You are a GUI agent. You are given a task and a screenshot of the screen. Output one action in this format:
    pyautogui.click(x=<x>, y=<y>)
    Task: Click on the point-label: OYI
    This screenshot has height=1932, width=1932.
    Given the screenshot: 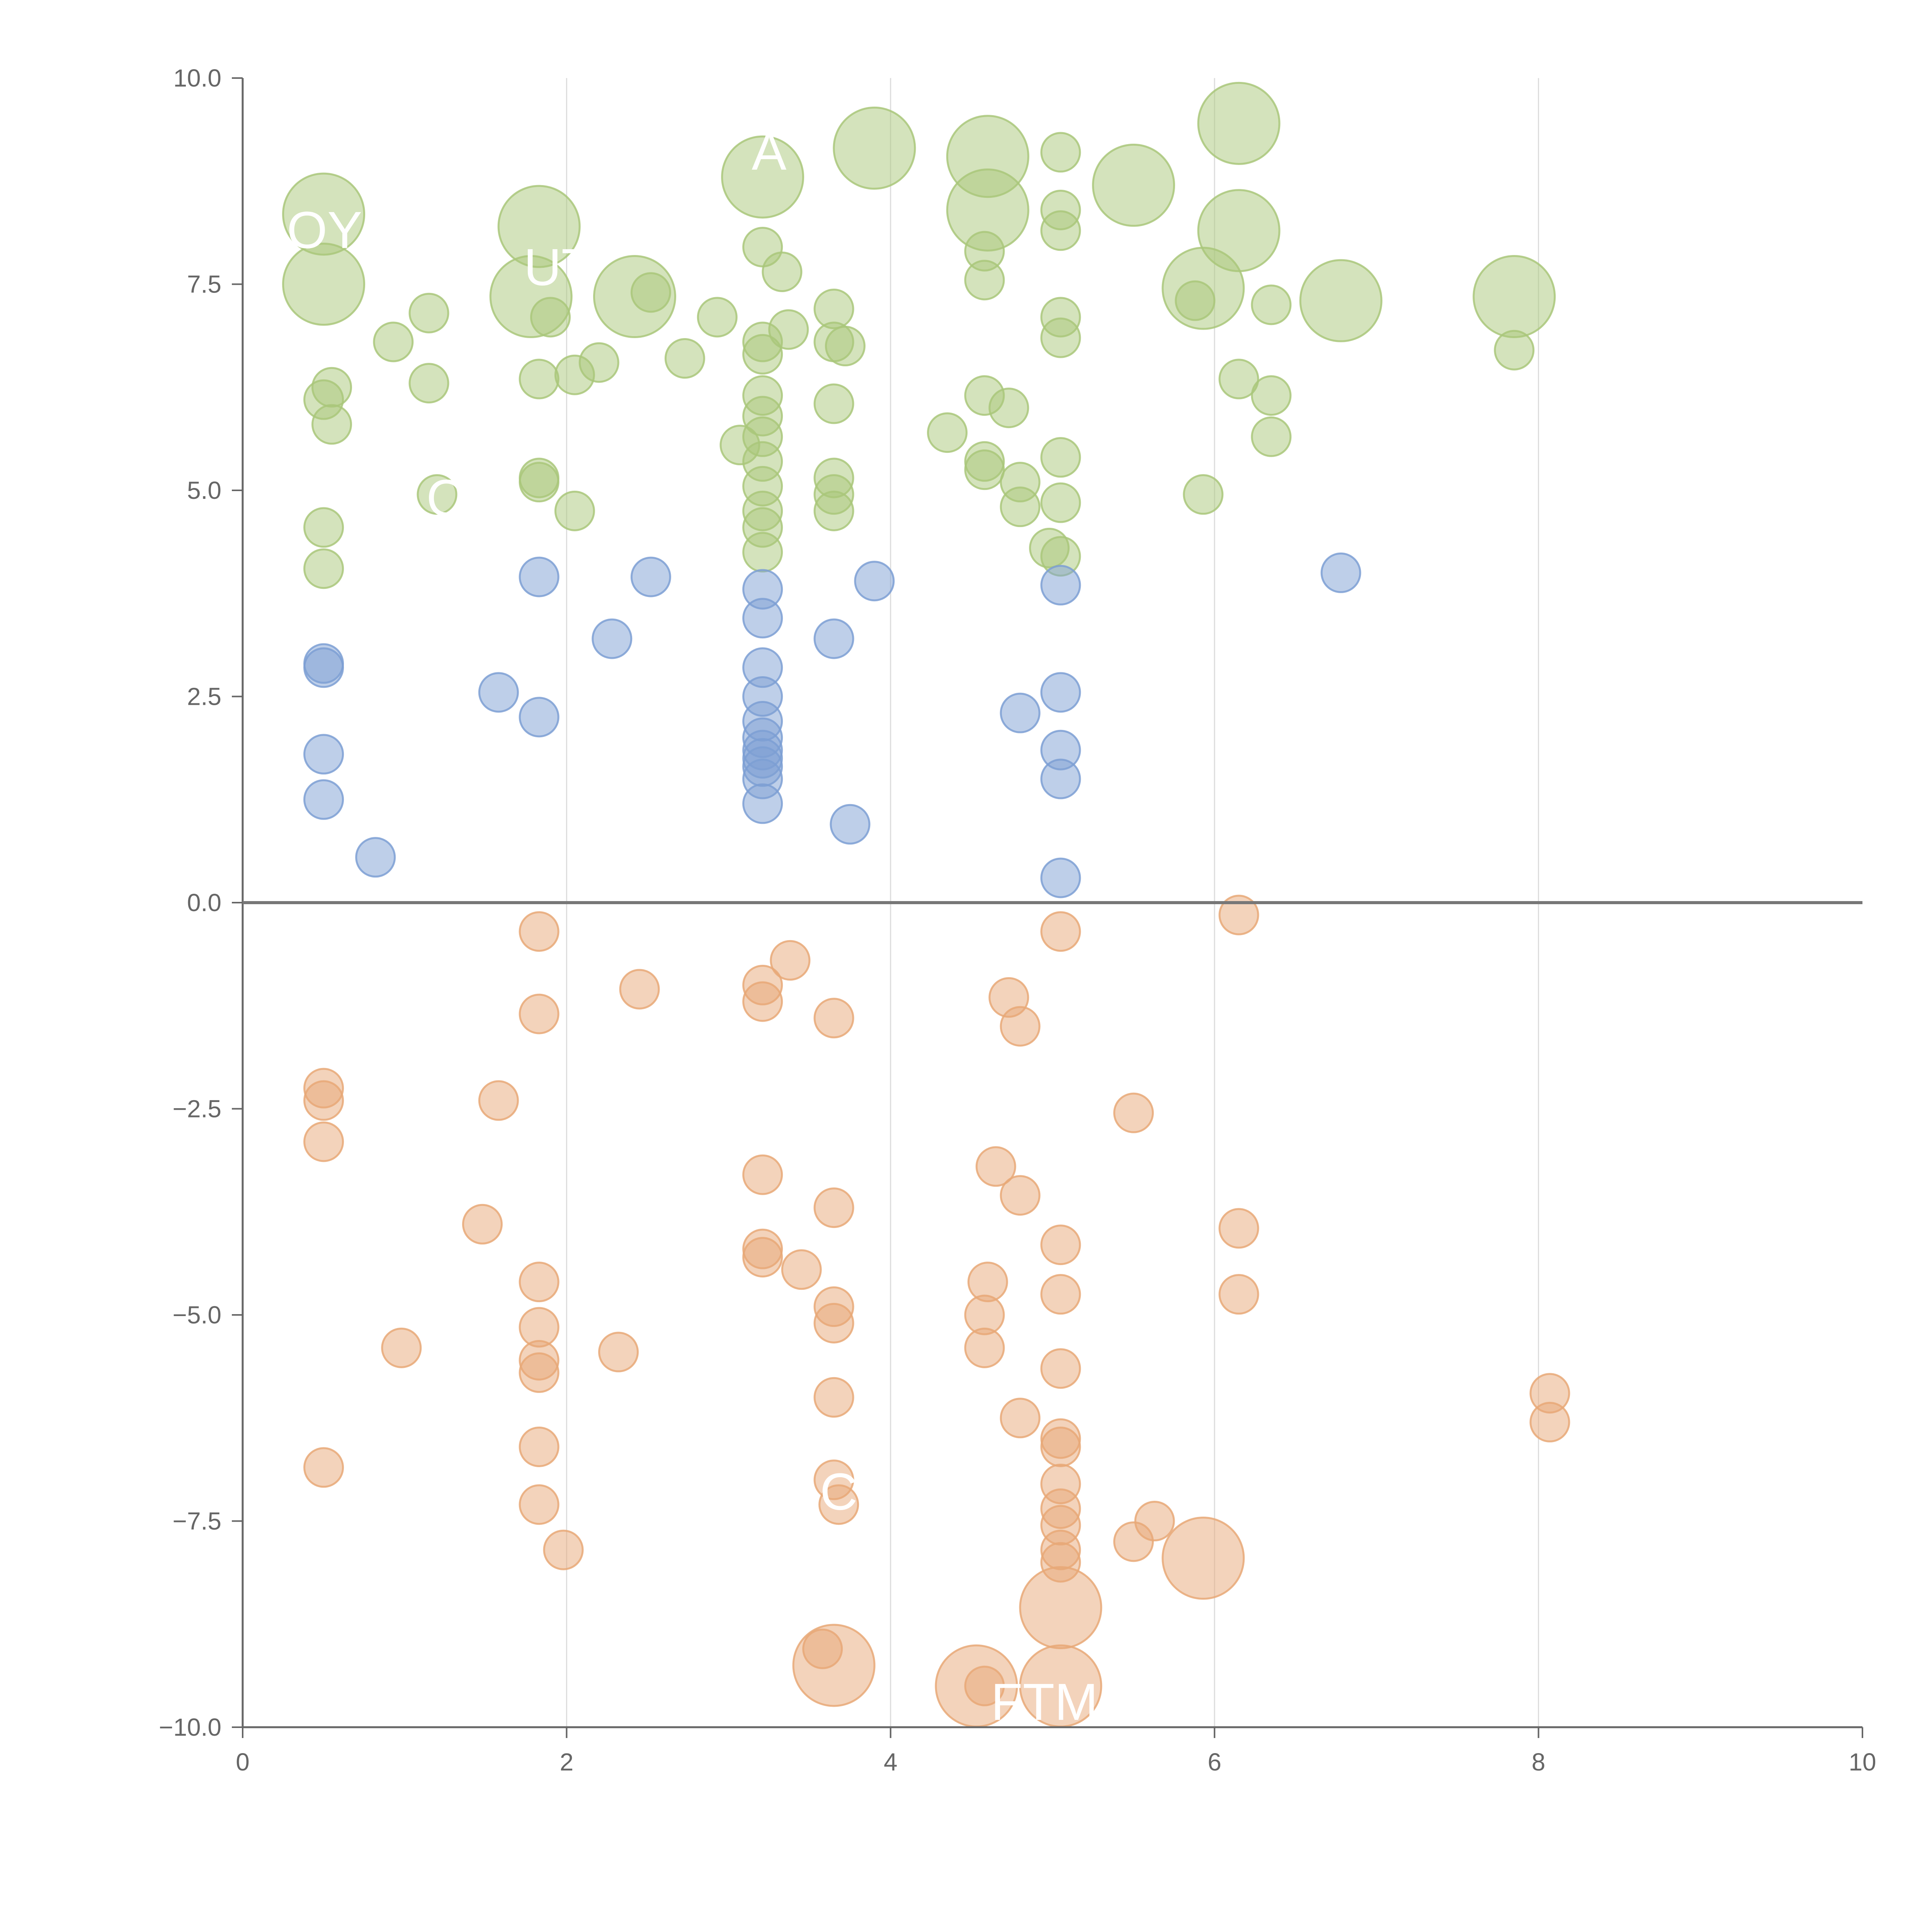 What is the action you would take?
    pyautogui.click(x=332, y=230)
    